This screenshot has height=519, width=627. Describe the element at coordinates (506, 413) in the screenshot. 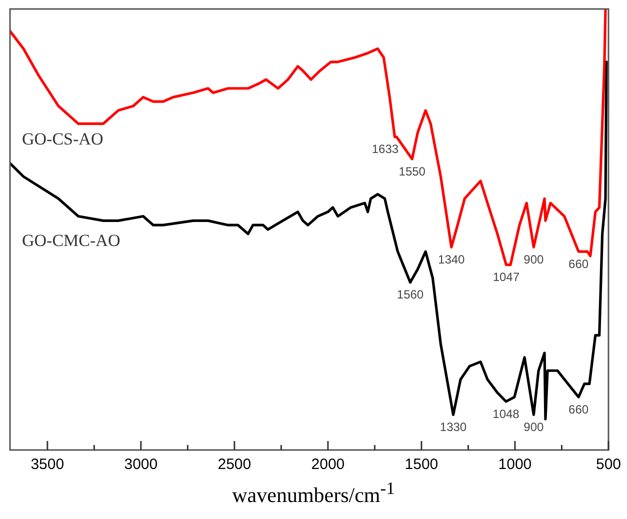

I see `annotation: 1048` at that location.